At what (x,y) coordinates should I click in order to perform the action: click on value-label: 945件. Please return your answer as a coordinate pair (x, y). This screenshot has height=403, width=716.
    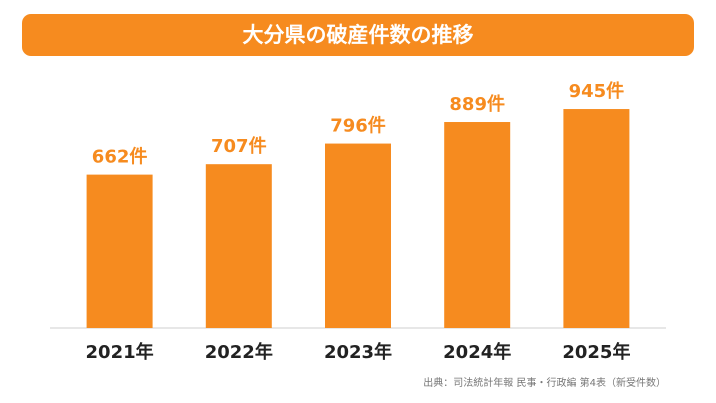
    Looking at the image, I should click on (597, 91).